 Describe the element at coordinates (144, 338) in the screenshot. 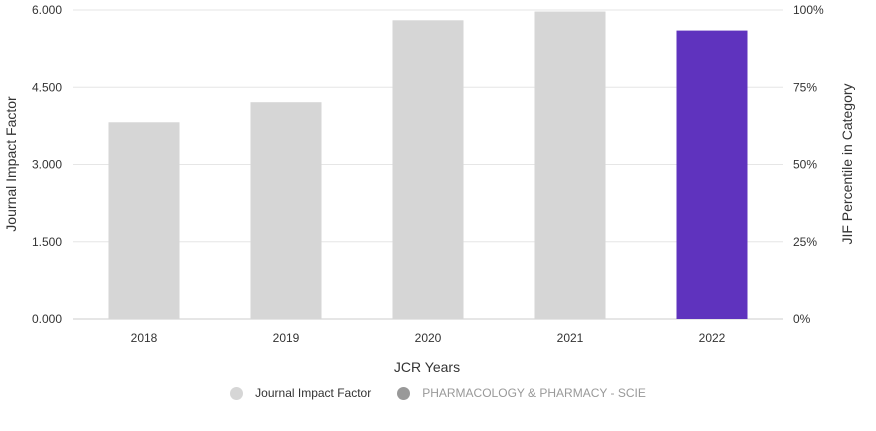

I see `x-tick-label: 2018` at that location.